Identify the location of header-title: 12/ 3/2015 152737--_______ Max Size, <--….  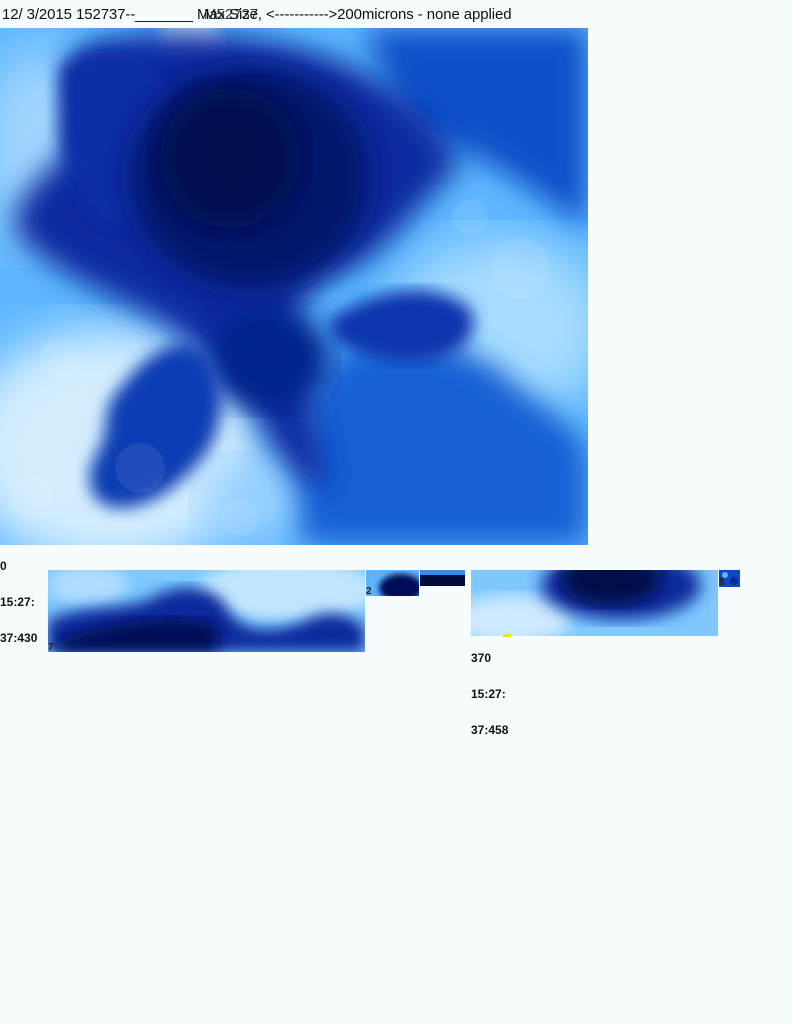
(257, 14).